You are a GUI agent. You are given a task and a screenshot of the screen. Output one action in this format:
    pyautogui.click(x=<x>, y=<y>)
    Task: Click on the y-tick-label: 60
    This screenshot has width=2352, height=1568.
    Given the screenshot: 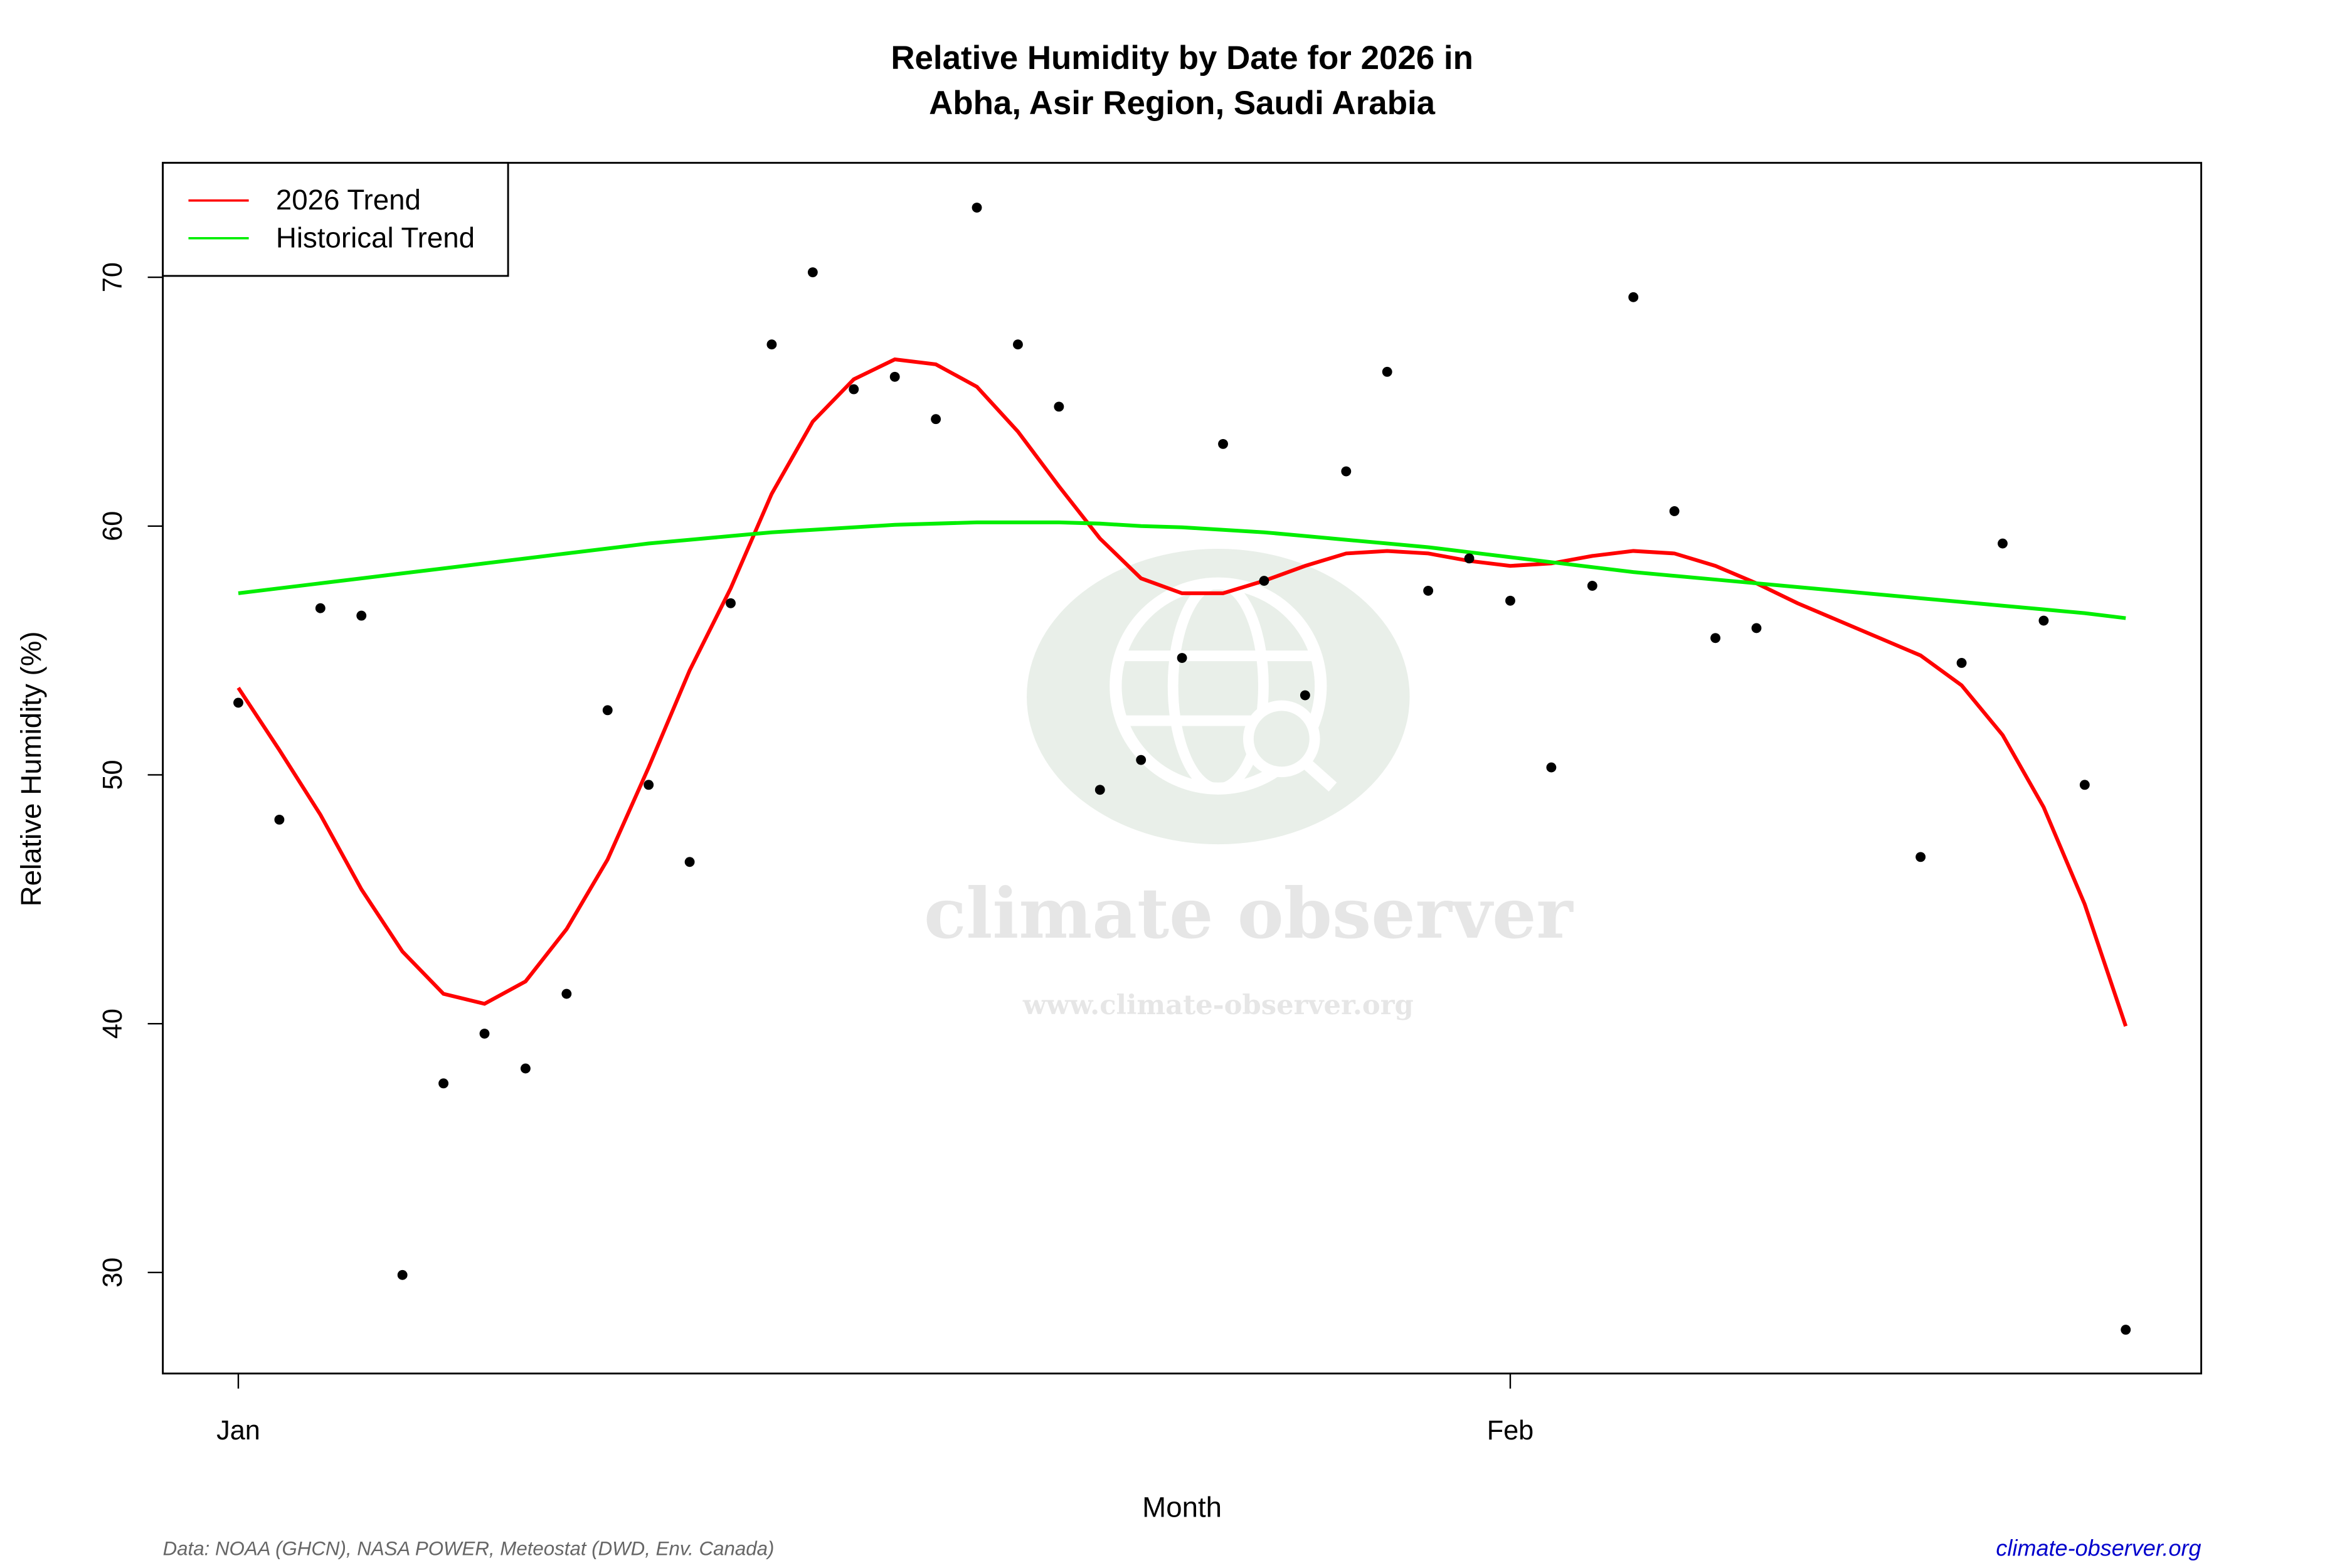 What is the action you would take?
    pyautogui.click(x=113, y=526)
    